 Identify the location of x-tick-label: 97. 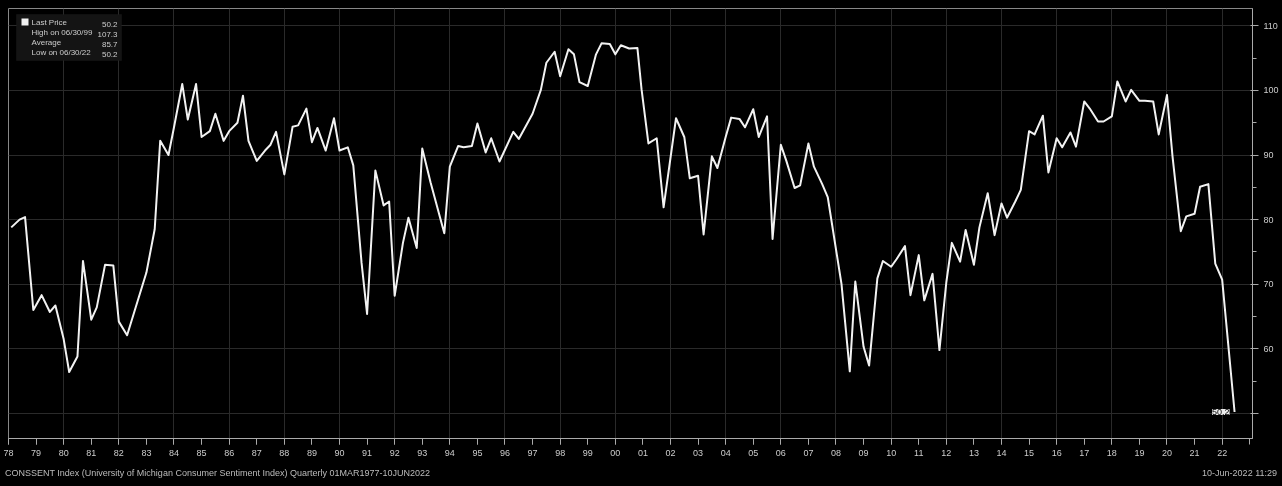
(532, 452).